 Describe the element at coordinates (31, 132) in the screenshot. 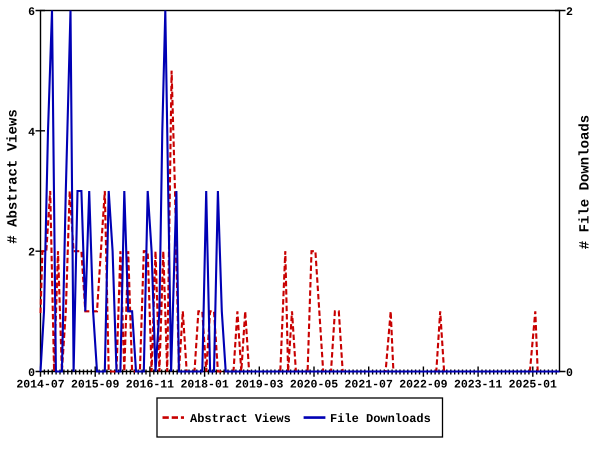

I see `svg-text: 4` at that location.